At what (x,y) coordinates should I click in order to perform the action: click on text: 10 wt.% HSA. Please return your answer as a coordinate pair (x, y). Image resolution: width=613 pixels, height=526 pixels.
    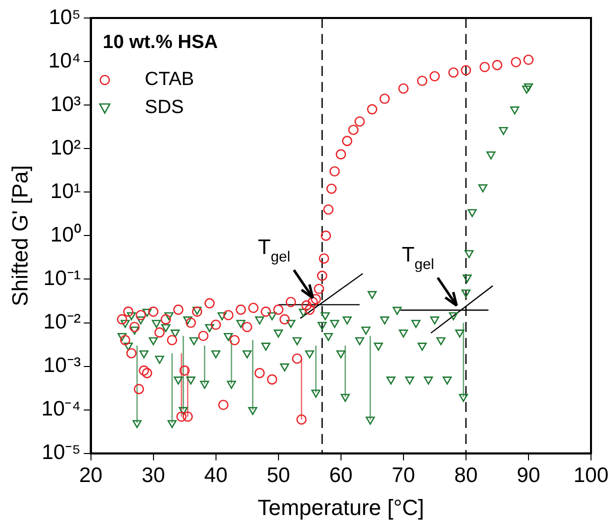
    Looking at the image, I should click on (160, 42).